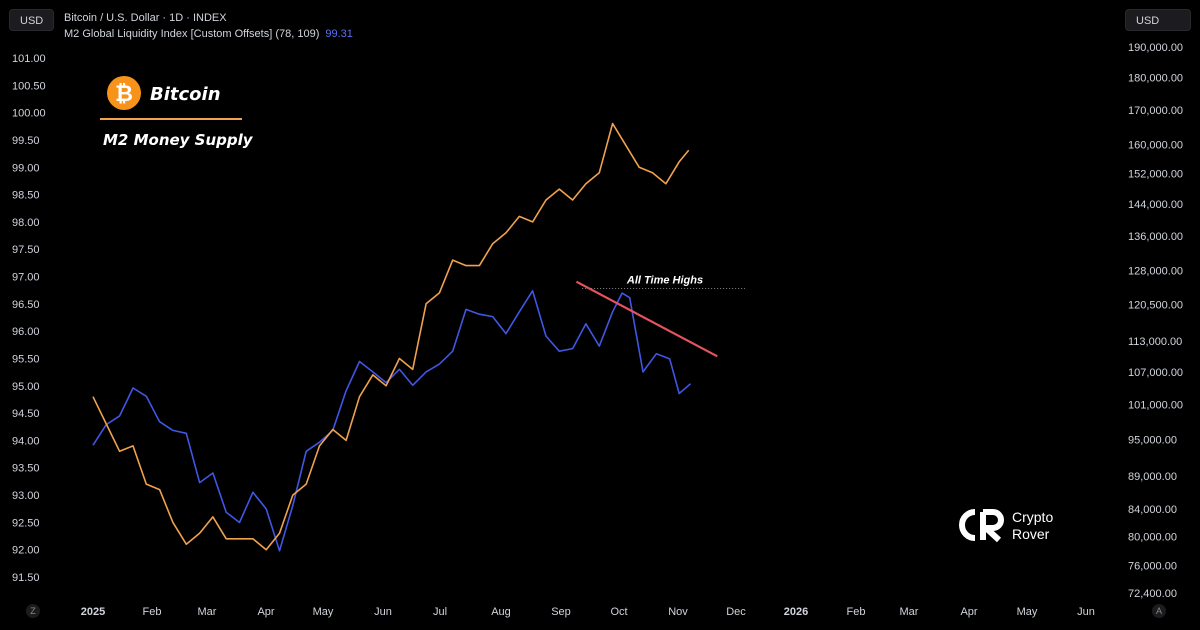 This screenshot has width=1200, height=630. Describe the element at coordinates (26, 332) in the screenshot. I see `left-tick-label: 96.00` at that location.